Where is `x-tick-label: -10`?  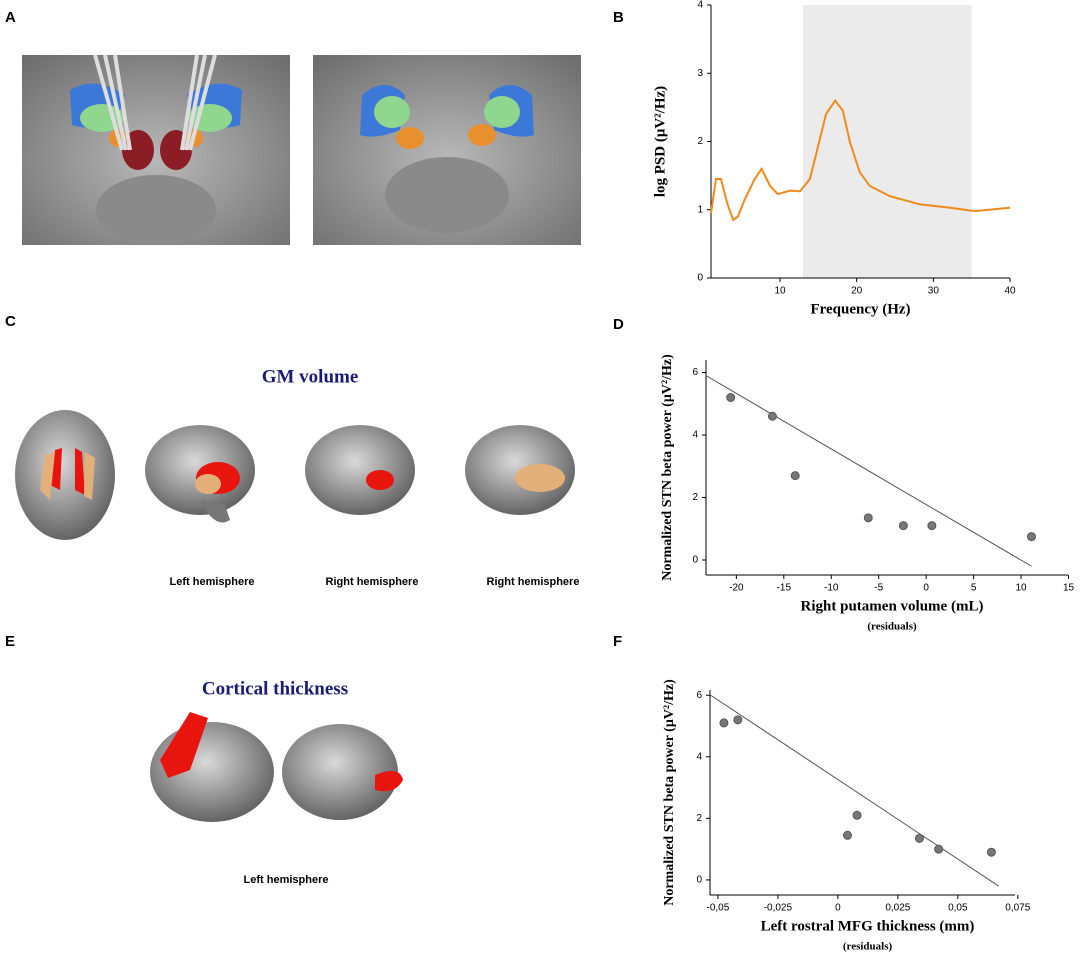 x-tick-label: -10 is located at coordinates (831, 588).